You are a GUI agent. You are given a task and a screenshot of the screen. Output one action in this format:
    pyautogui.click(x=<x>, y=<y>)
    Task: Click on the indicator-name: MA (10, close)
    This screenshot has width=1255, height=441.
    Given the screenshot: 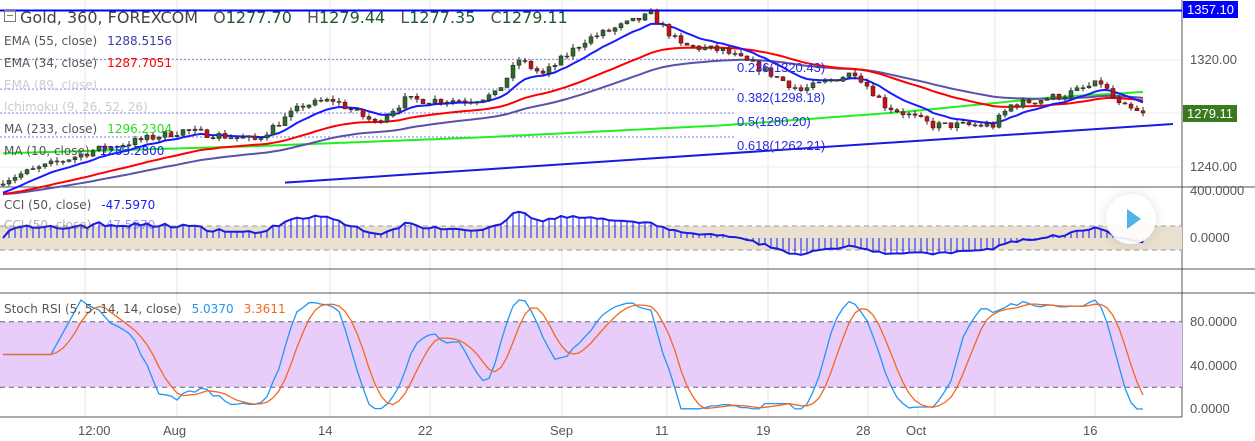 What is the action you would take?
    pyautogui.click(x=47, y=151)
    